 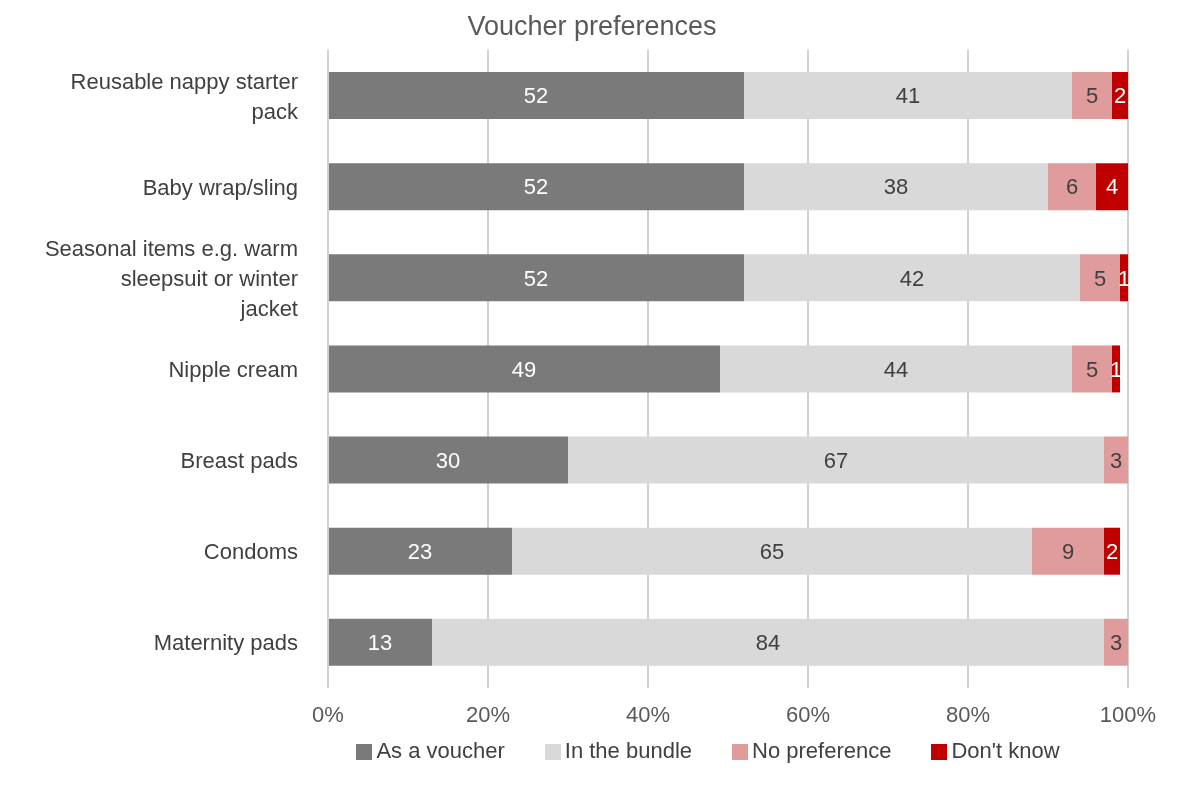 I want to click on legend-label: In the bundle, so click(x=628, y=750).